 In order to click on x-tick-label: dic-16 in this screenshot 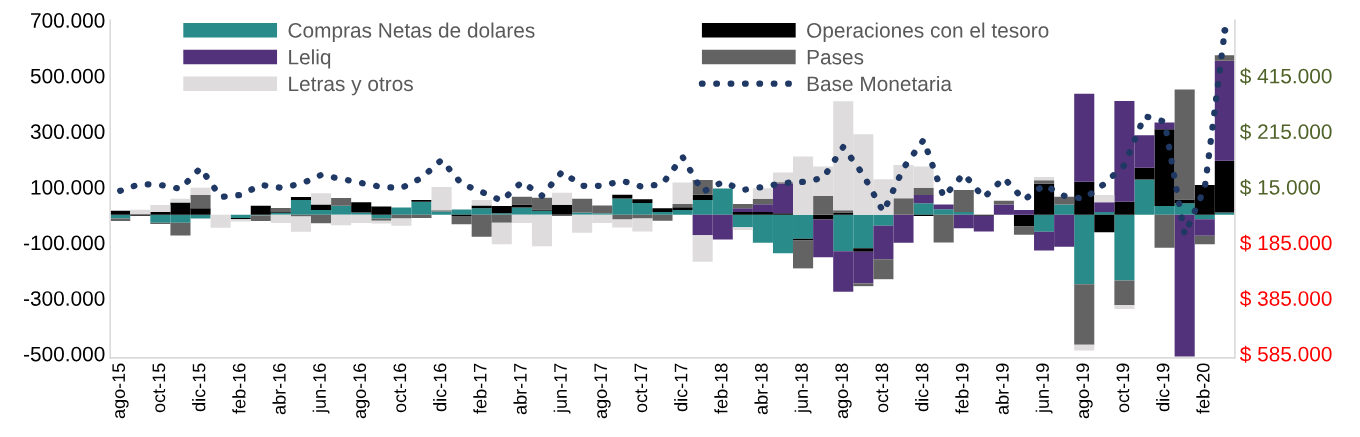, I will do `click(440, 387)`.